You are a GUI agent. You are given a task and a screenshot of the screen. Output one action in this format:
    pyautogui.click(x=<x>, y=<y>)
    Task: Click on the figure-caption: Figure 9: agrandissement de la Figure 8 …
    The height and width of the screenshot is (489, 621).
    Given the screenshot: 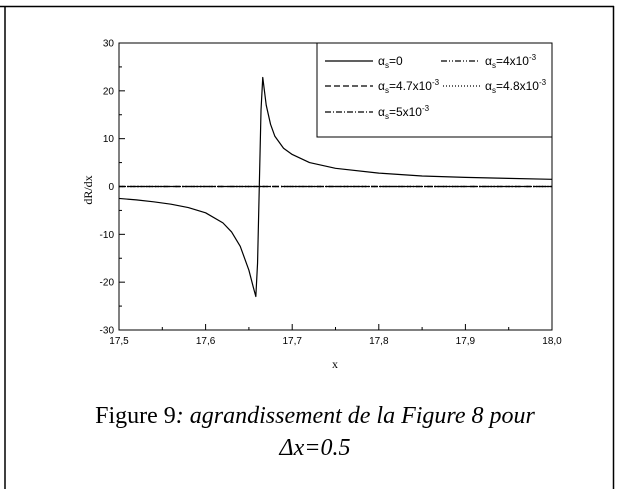 What is the action you would take?
    pyautogui.click(x=315, y=432)
    